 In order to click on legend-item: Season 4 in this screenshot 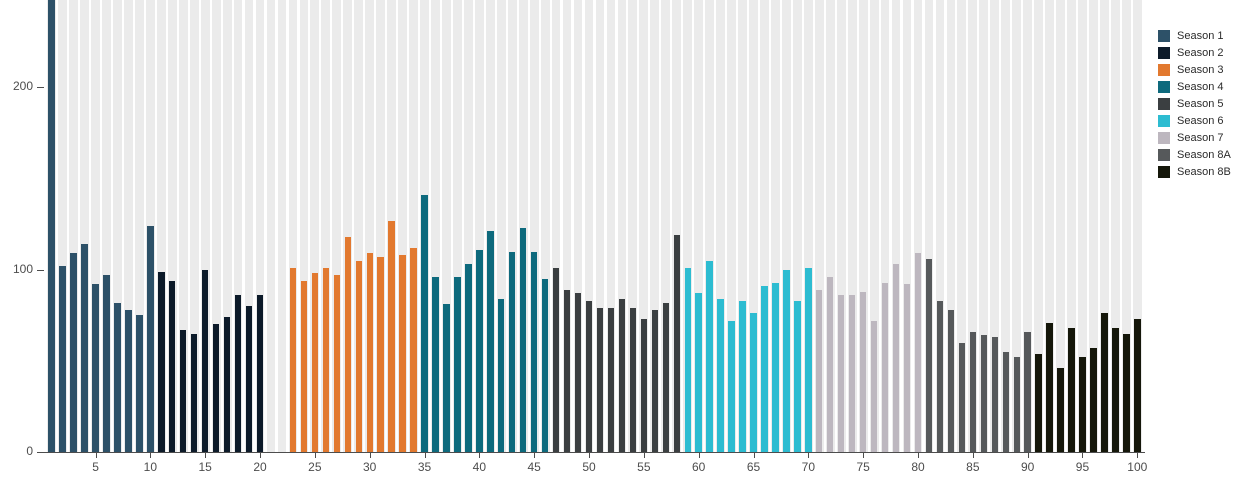, I will do `click(1194, 87)`.